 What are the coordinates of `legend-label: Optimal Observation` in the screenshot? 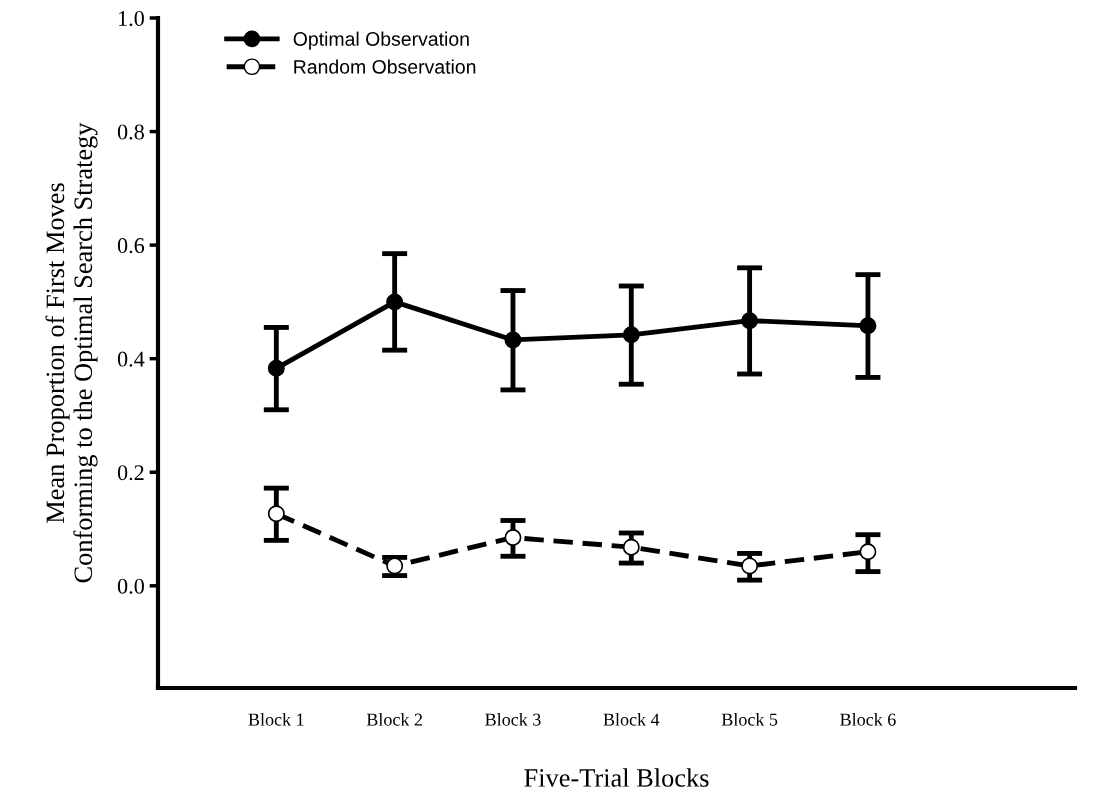 It's located at (381, 40).